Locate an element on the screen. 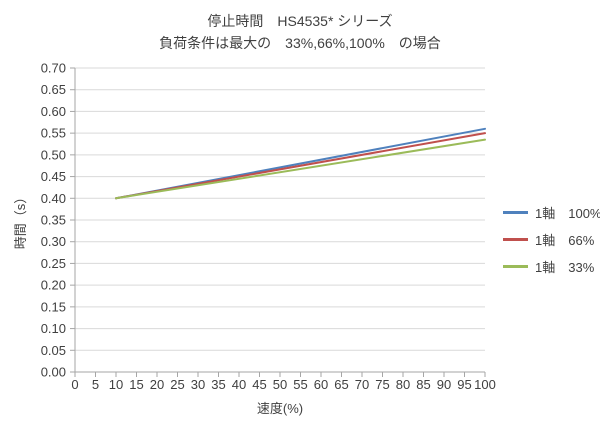 This screenshot has height=432, width=600. x-tick-label: 70 is located at coordinates (362, 384).